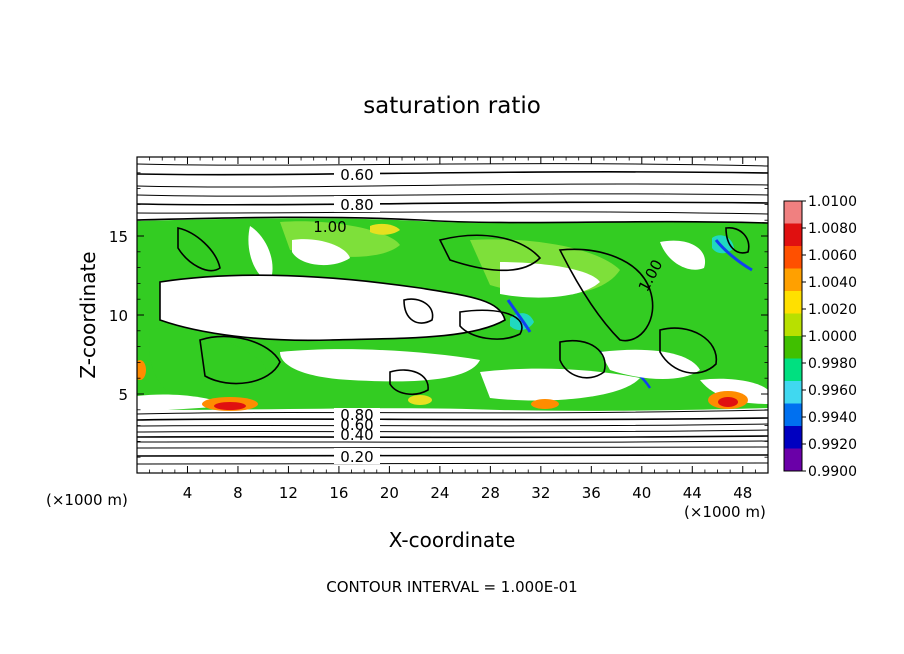 The image size is (904, 654). What do you see at coordinates (832, 202) in the screenshot?
I see `colorbar-tick-label: 1.0100` at bounding box center [832, 202].